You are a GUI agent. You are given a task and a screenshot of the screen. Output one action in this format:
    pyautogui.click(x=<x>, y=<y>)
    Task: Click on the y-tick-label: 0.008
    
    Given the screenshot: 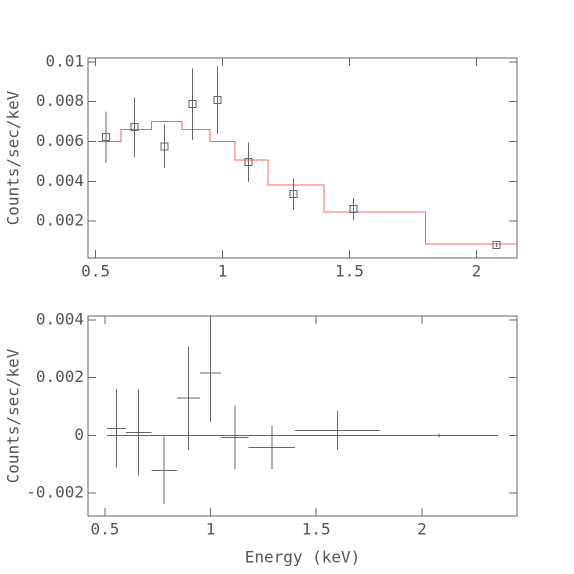 What is the action you would take?
    pyautogui.click(x=60, y=100)
    